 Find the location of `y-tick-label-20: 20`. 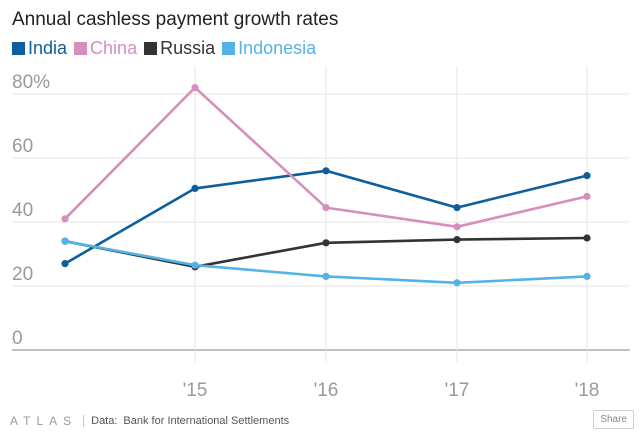

y-tick-label-20: 20 is located at coordinates (22, 274).